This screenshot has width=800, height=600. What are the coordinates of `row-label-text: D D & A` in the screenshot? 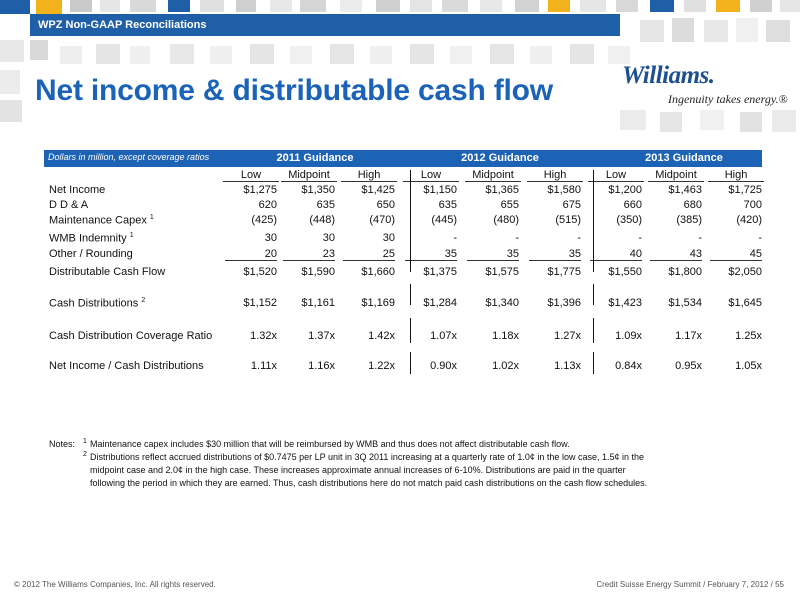 It's located at (69, 205).